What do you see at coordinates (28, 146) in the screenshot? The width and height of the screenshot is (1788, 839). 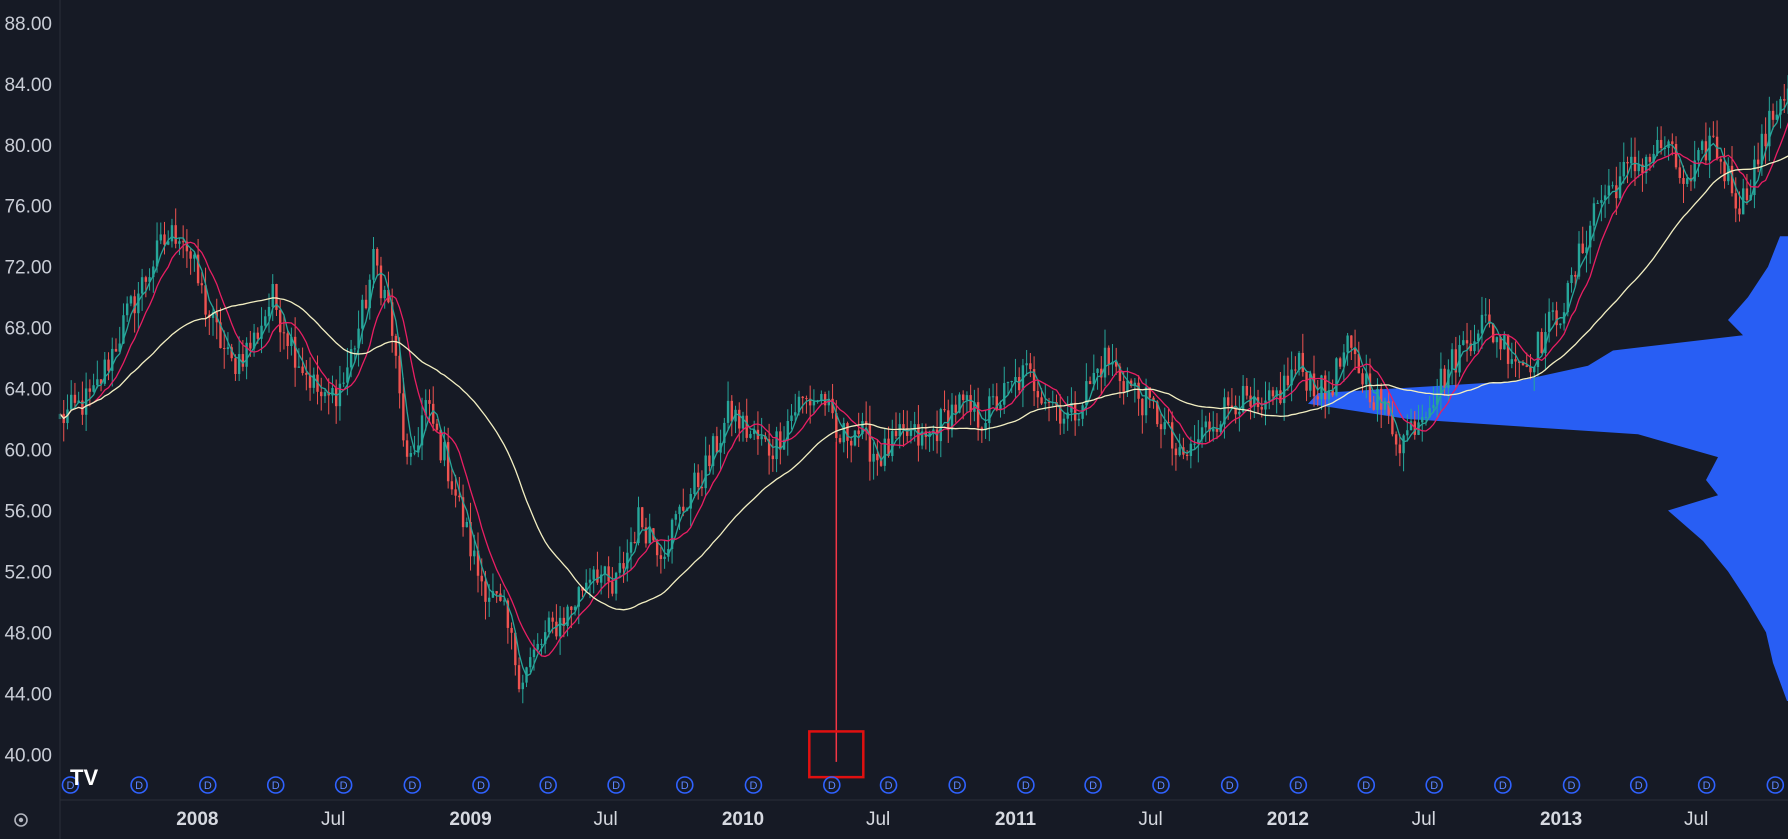 I see `y-tick-label: 80.00` at bounding box center [28, 146].